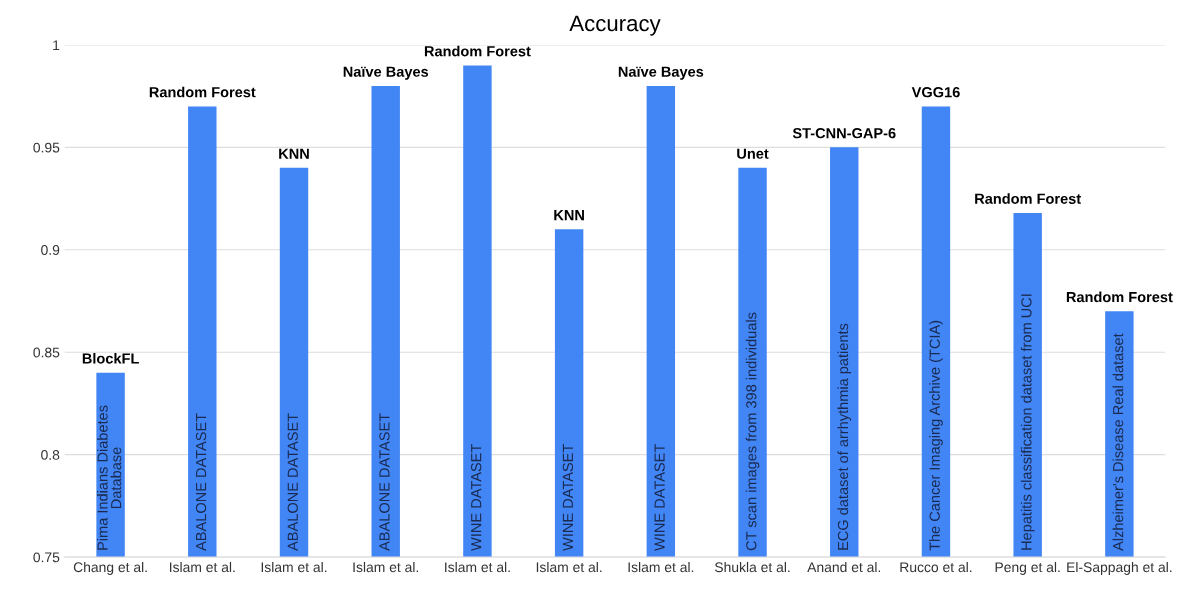 This screenshot has height=599, width=1177. What do you see at coordinates (844, 133) in the screenshot?
I see `data-label: ST-CNN-GAP-6` at bounding box center [844, 133].